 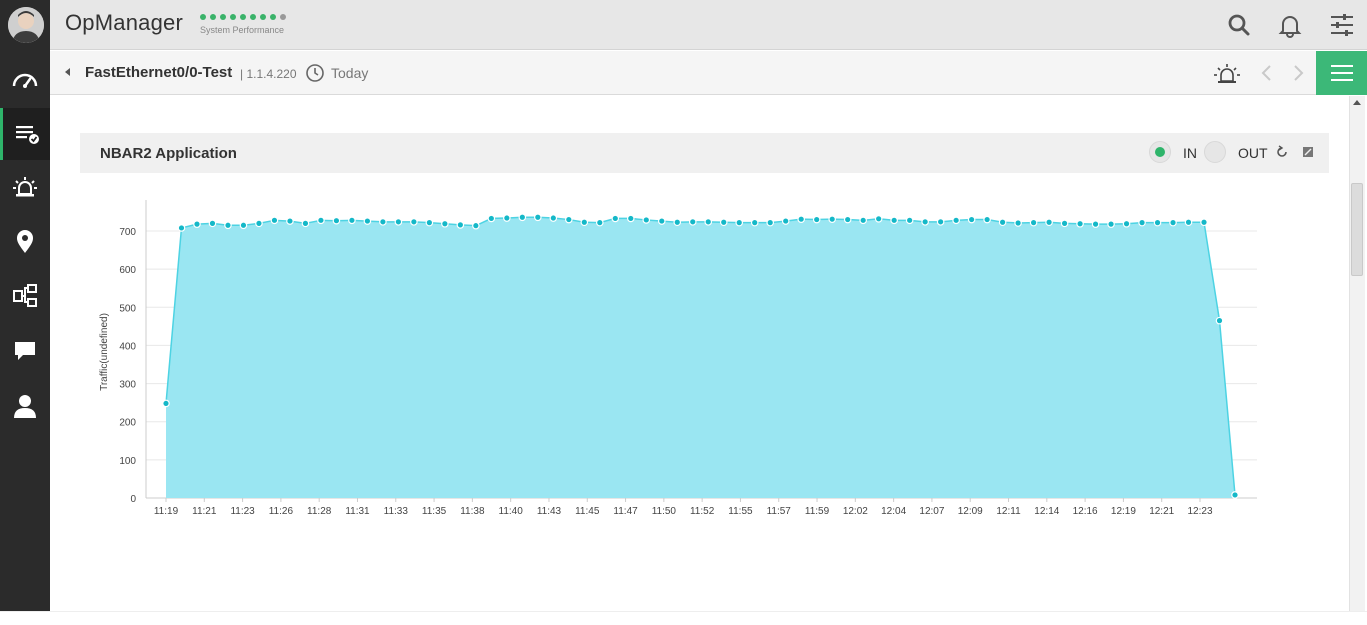 What do you see at coordinates (708, 25) in the screenshot?
I see `top-header: OpManager System Performance` at bounding box center [708, 25].